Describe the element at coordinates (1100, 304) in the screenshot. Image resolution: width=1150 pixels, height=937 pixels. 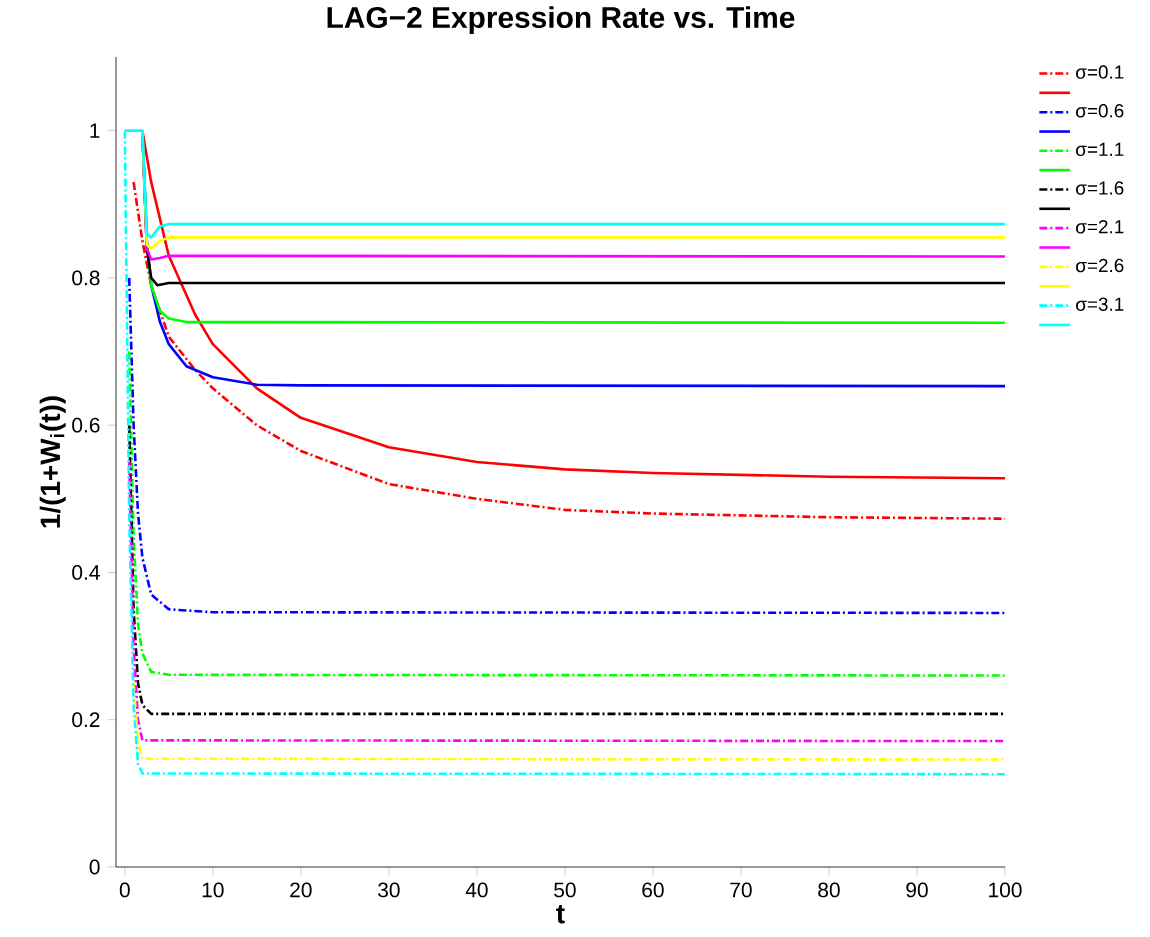
I see `legend-label: σ=3.1` at that location.